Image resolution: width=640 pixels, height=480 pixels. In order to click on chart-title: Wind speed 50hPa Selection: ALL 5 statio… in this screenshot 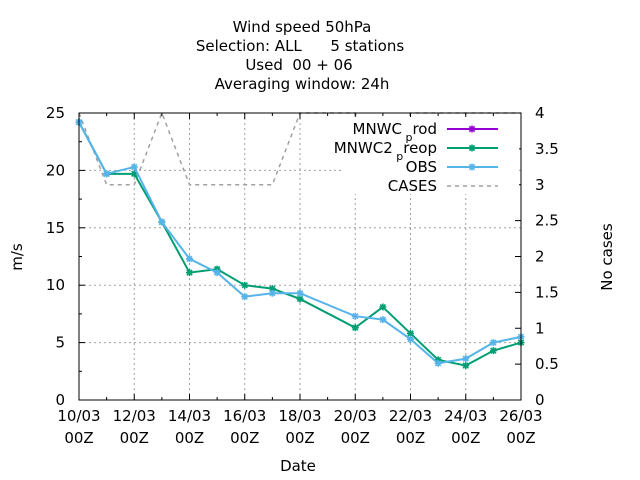, I will do `click(300, 55)`.